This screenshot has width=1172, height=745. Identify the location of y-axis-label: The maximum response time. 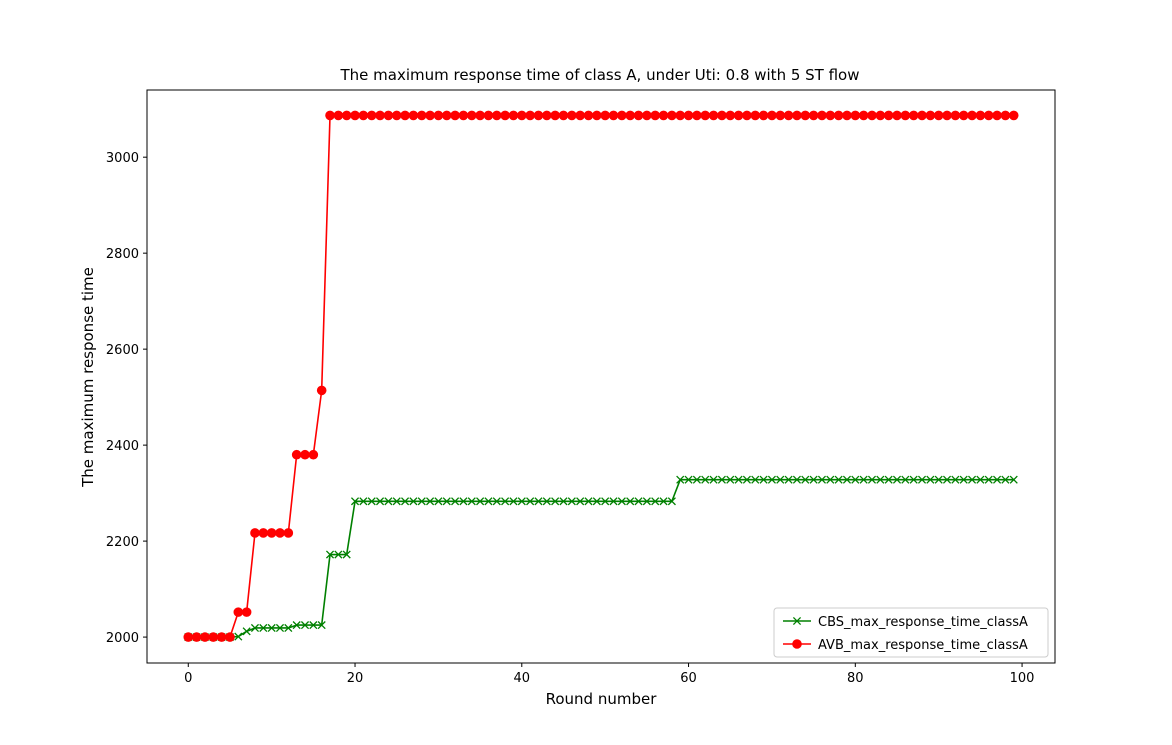
(88, 377).